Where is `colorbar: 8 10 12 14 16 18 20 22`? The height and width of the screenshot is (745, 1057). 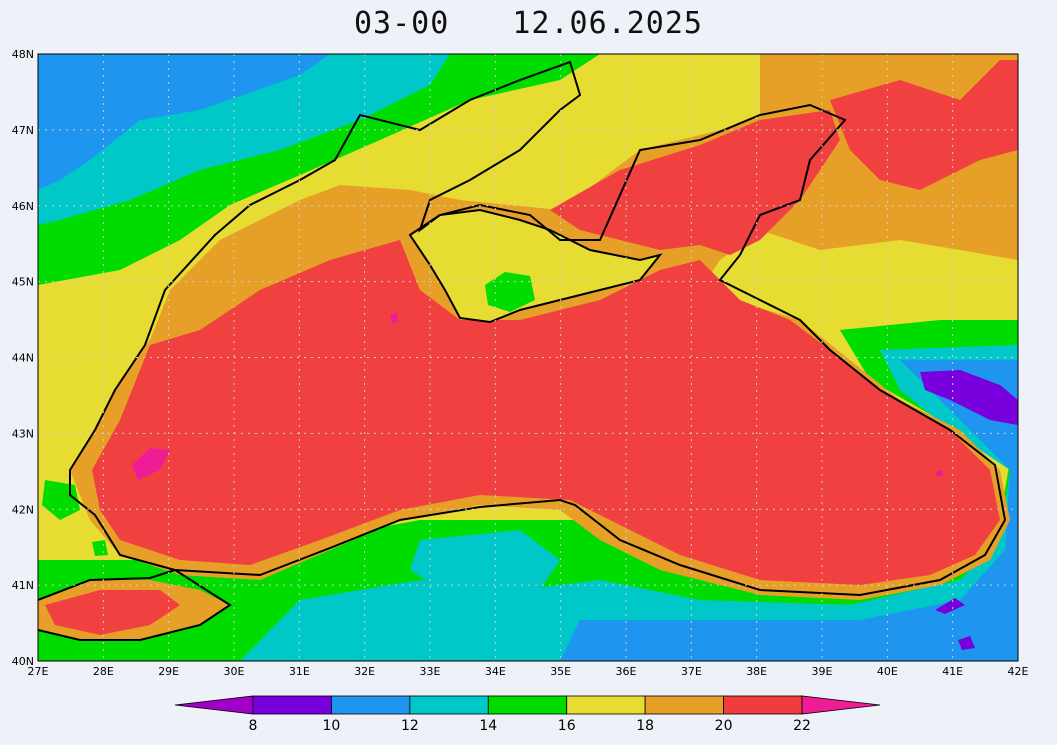 colorbar: 8 10 12 14 16 18 20 22 is located at coordinates (527, 714).